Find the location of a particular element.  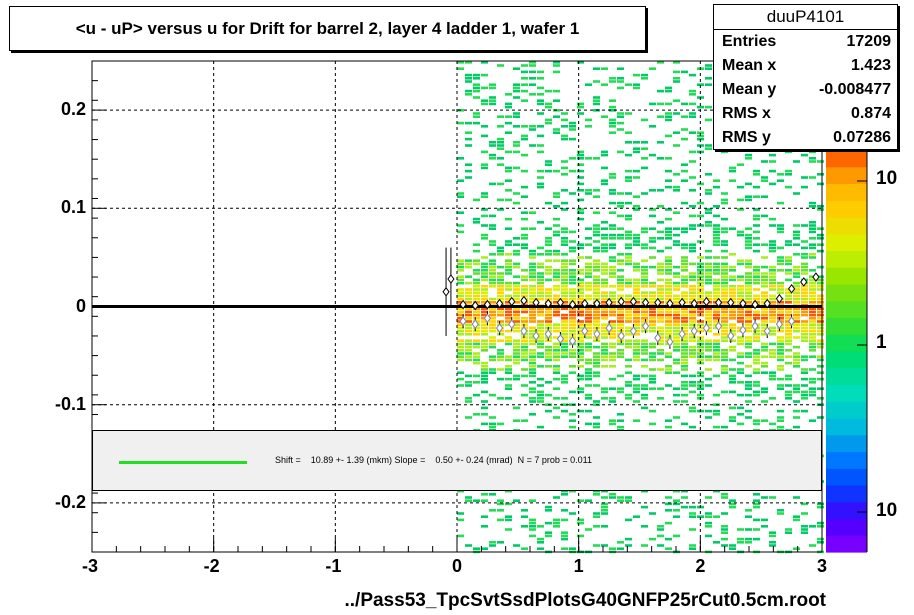

profile-mean-point is located at coordinates (621, 301).